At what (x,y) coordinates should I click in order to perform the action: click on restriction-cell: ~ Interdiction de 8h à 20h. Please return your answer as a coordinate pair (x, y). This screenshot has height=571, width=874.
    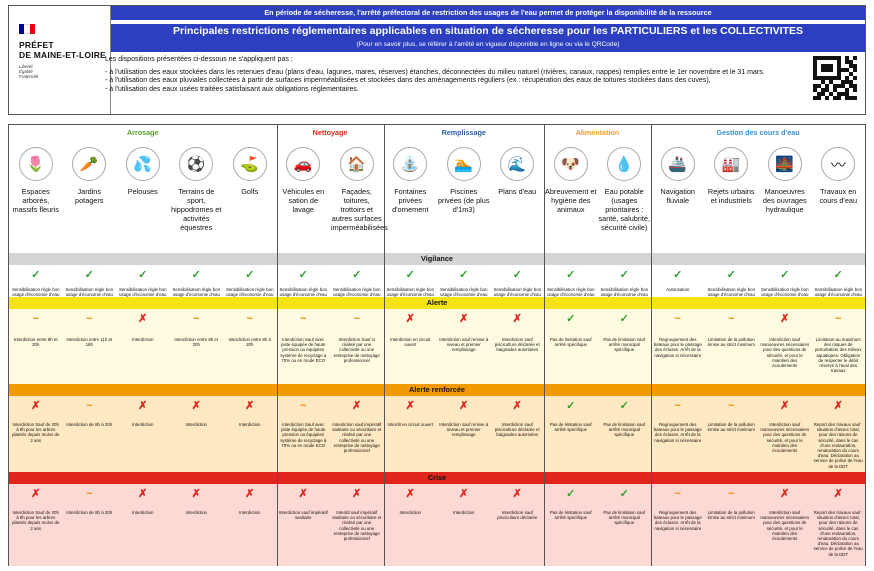
    Looking at the image, I should click on (90, 501).